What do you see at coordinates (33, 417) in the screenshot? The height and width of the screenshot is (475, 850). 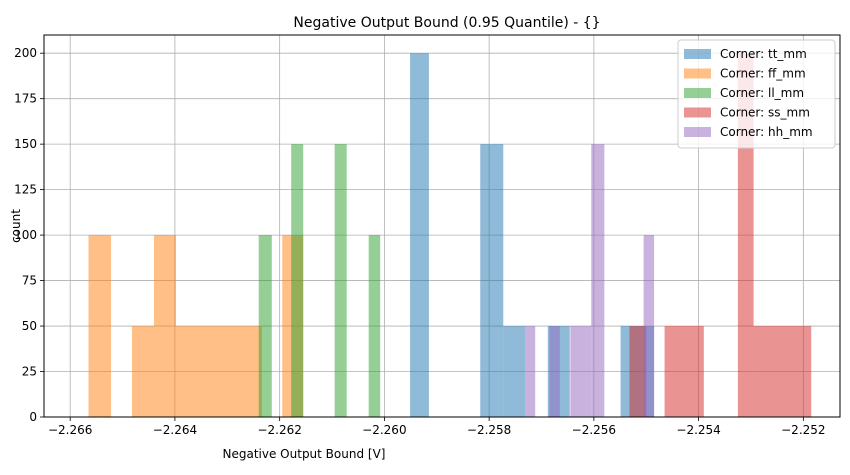 I see `y-tick-label: 0` at bounding box center [33, 417].